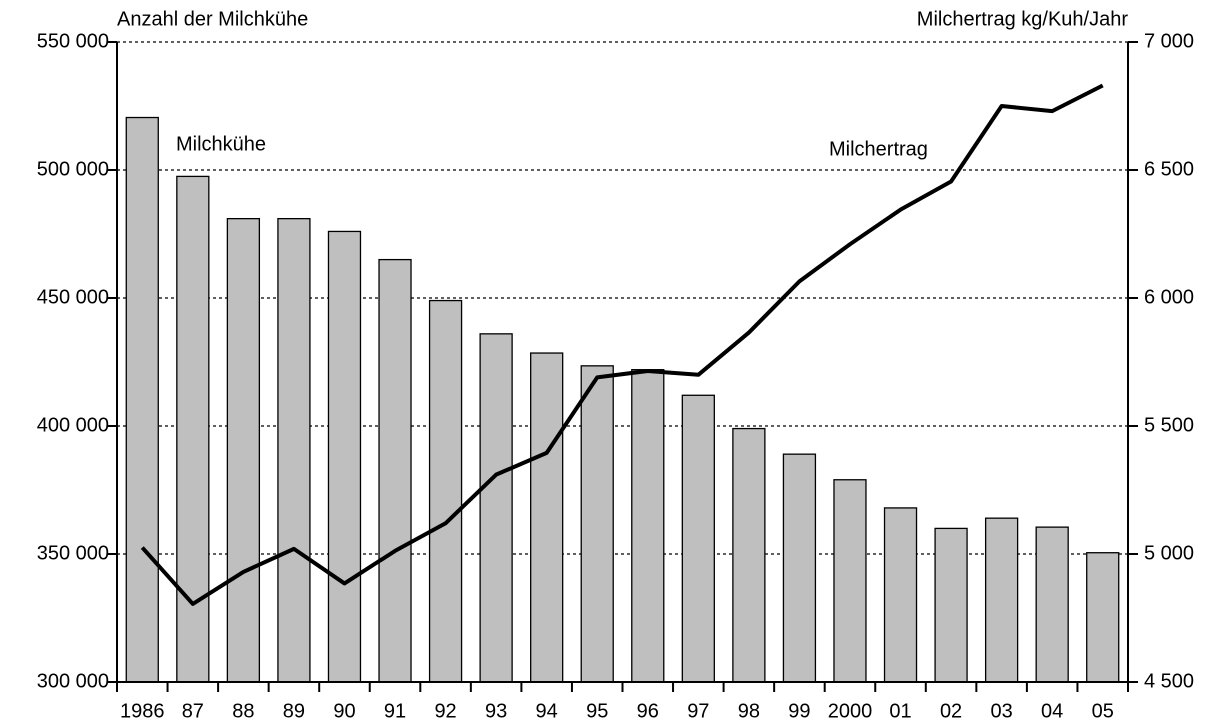 The image size is (1213, 726). I want to click on x-tick-label: 91, so click(395, 711).